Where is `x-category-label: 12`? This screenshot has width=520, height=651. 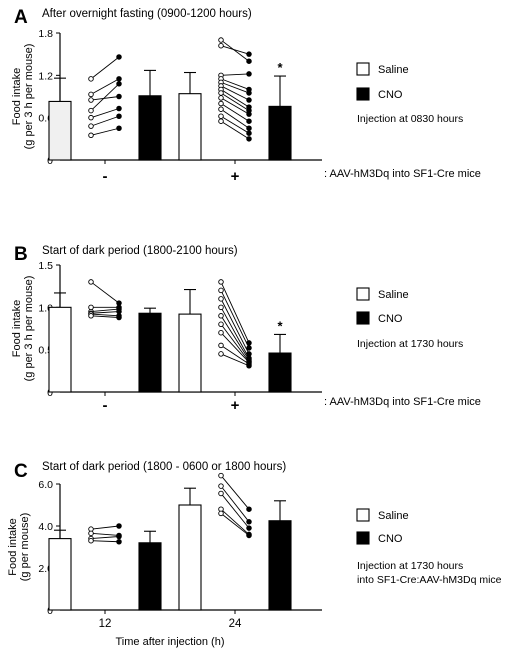
x-category-label: 12 is located at coordinates (105, 624).